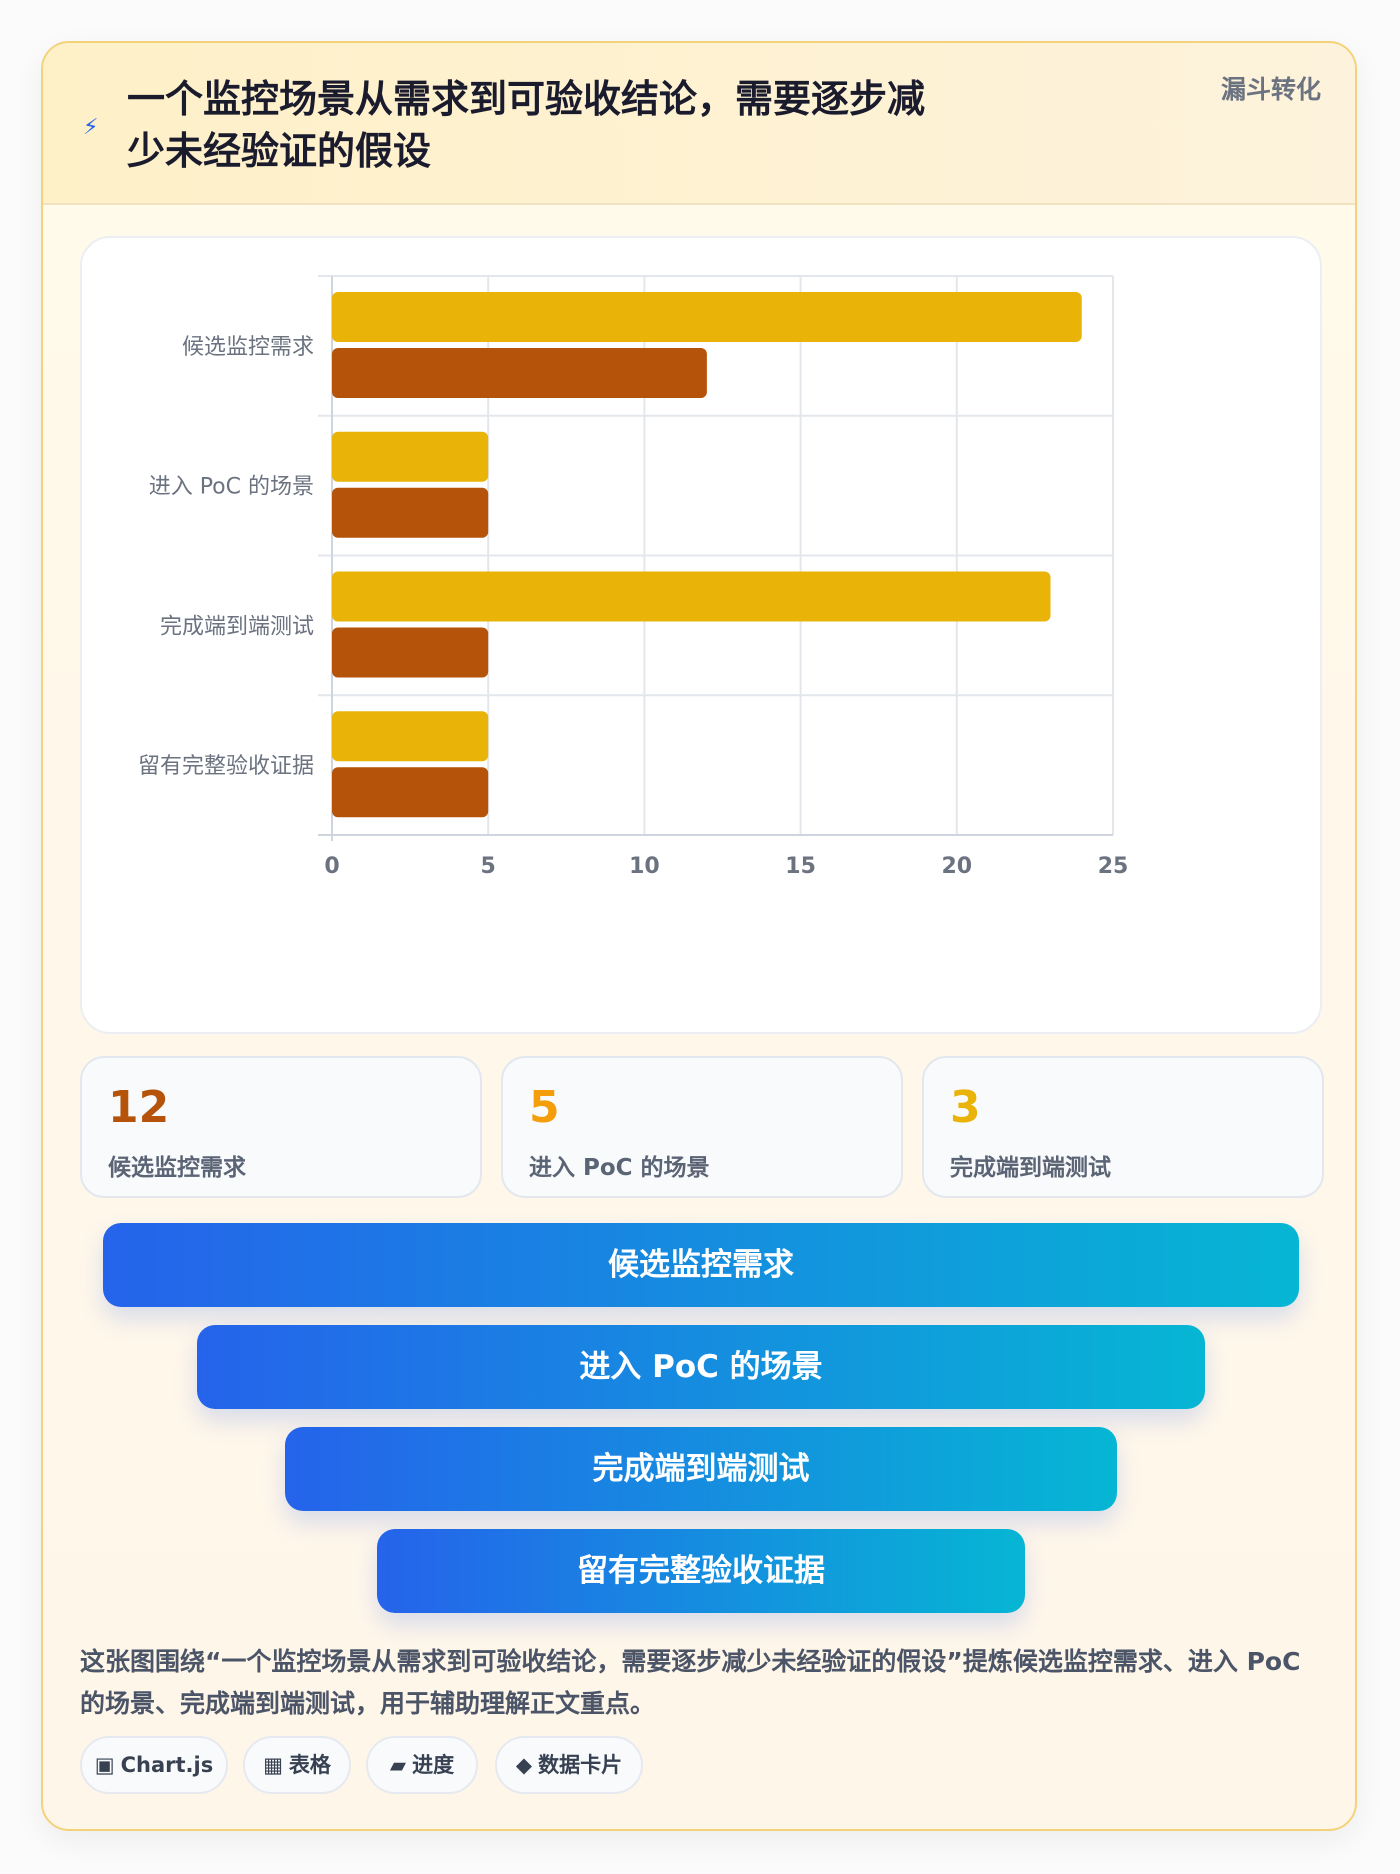  What do you see at coordinates (956, 866) in the screenshot?
I see `x-tick-label: 20` at bounding box center [956, 866].